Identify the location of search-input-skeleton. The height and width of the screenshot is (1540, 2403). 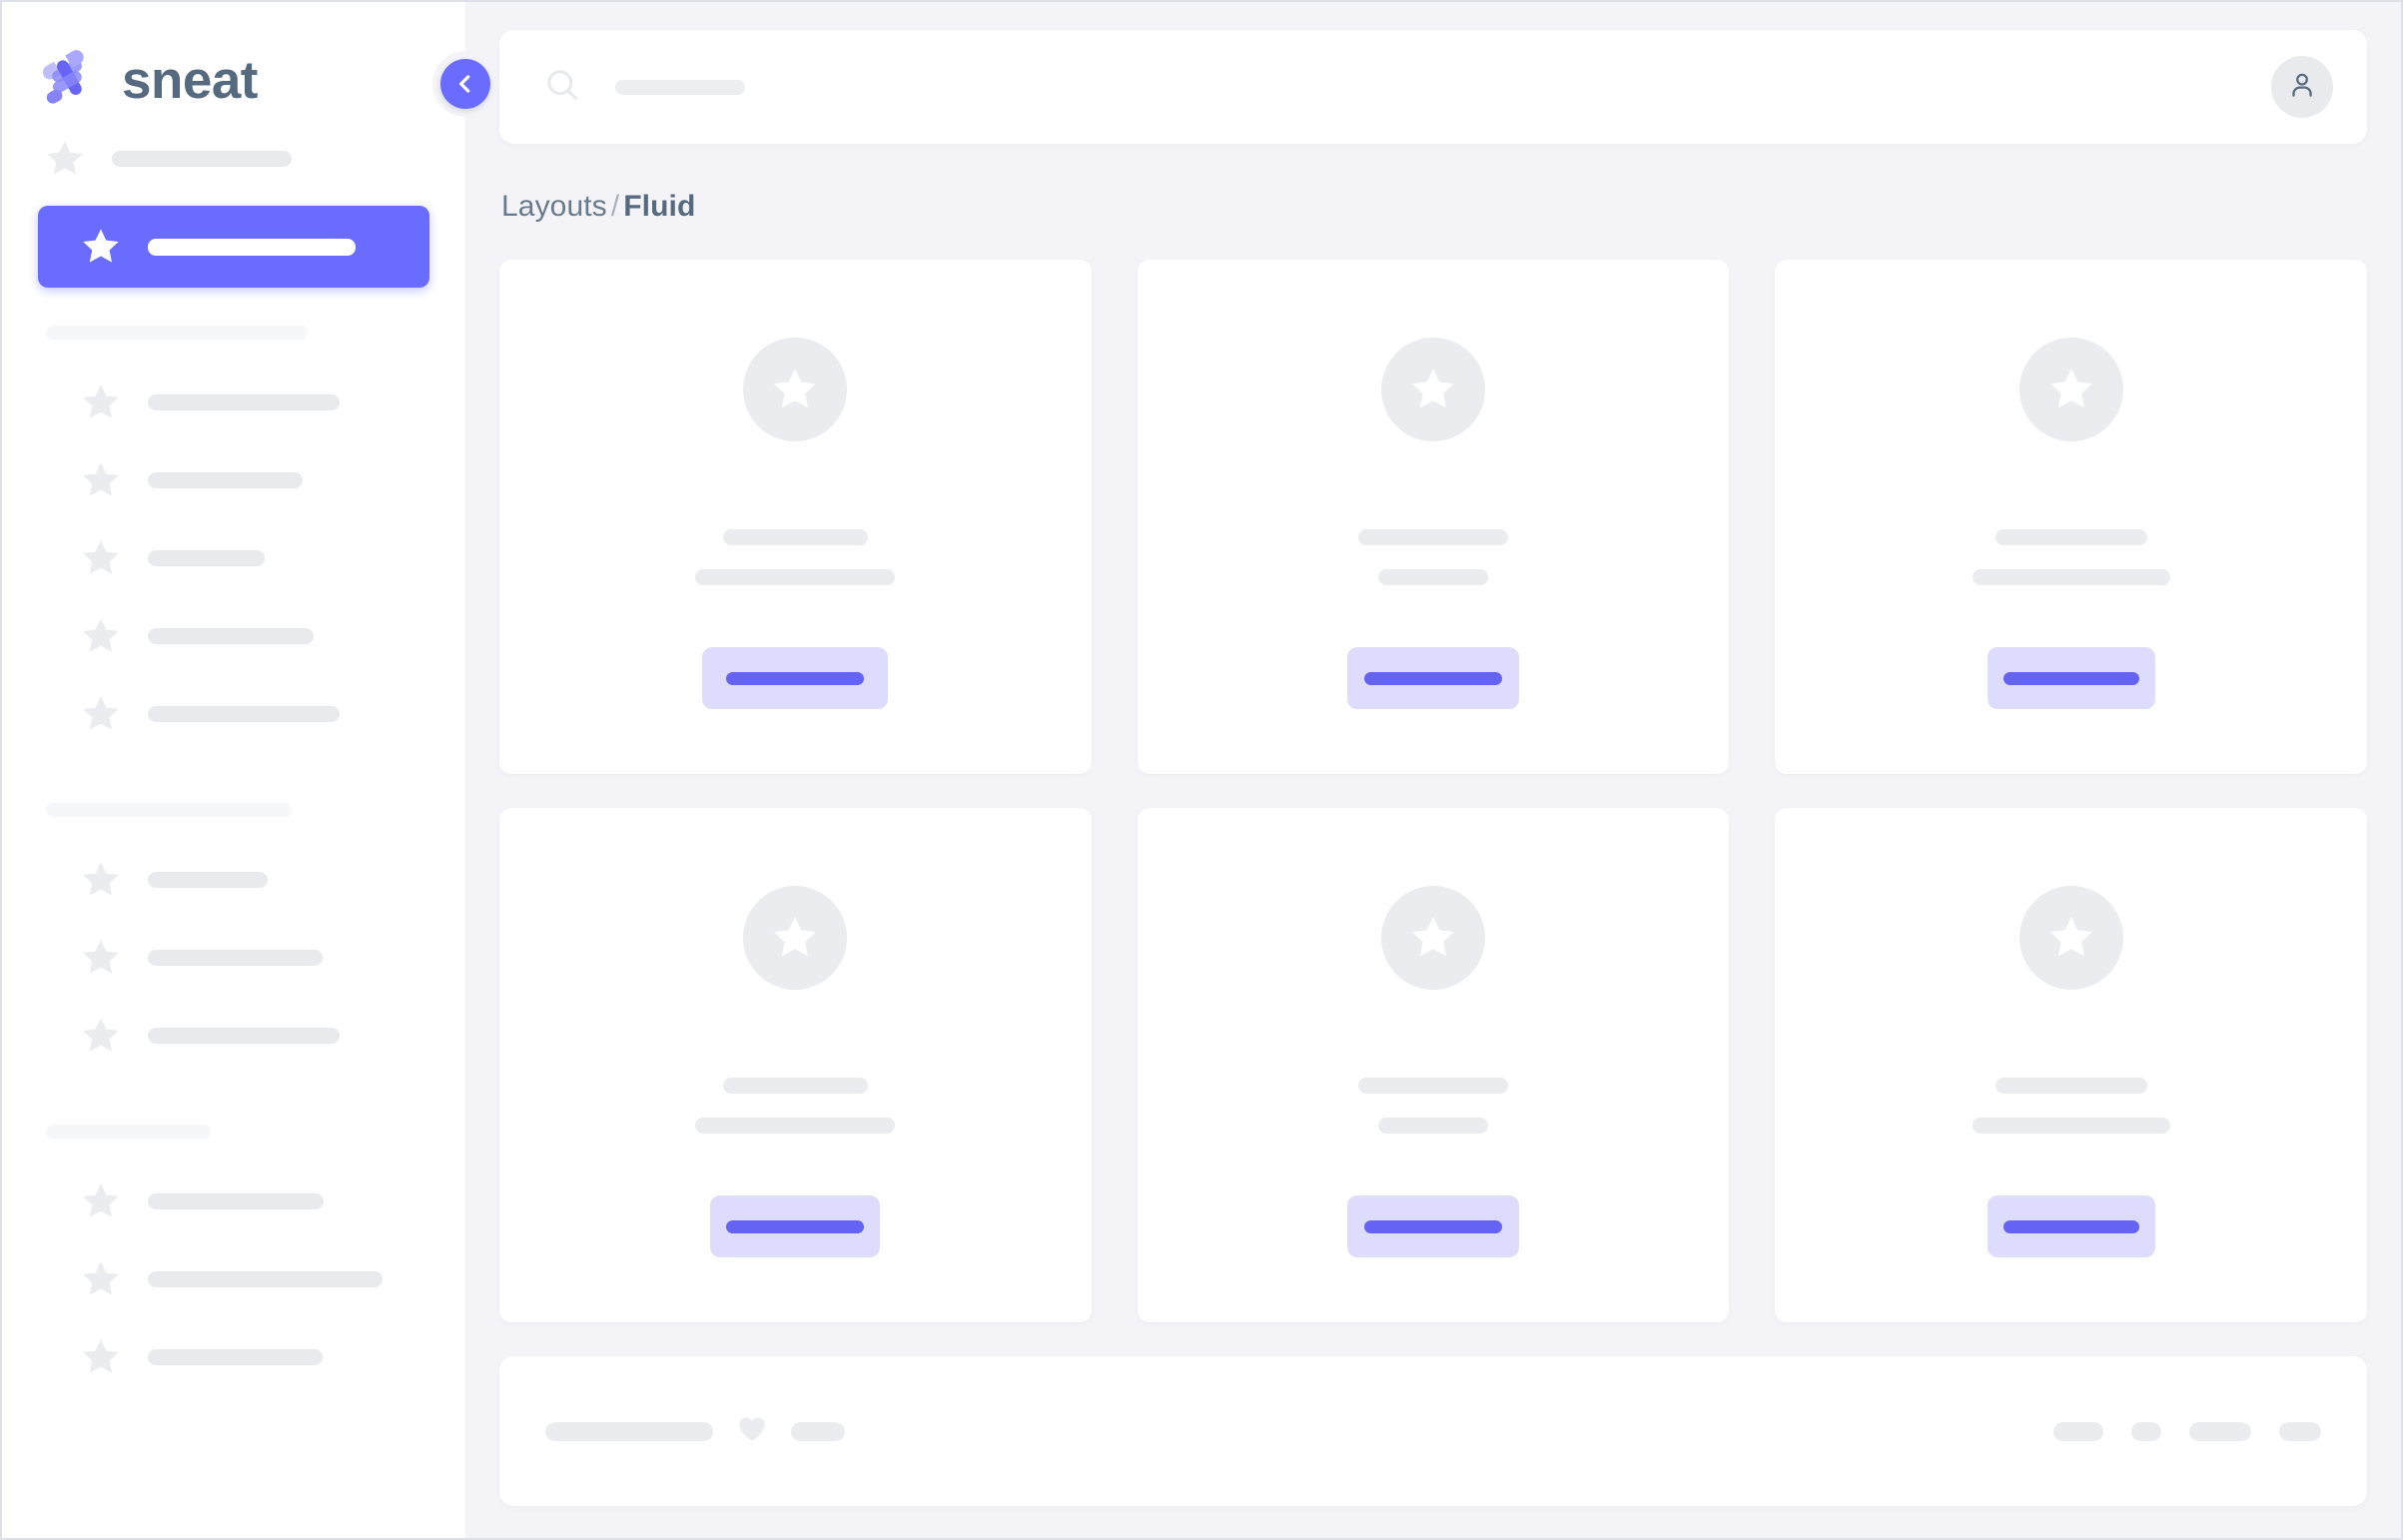
(680, 87).